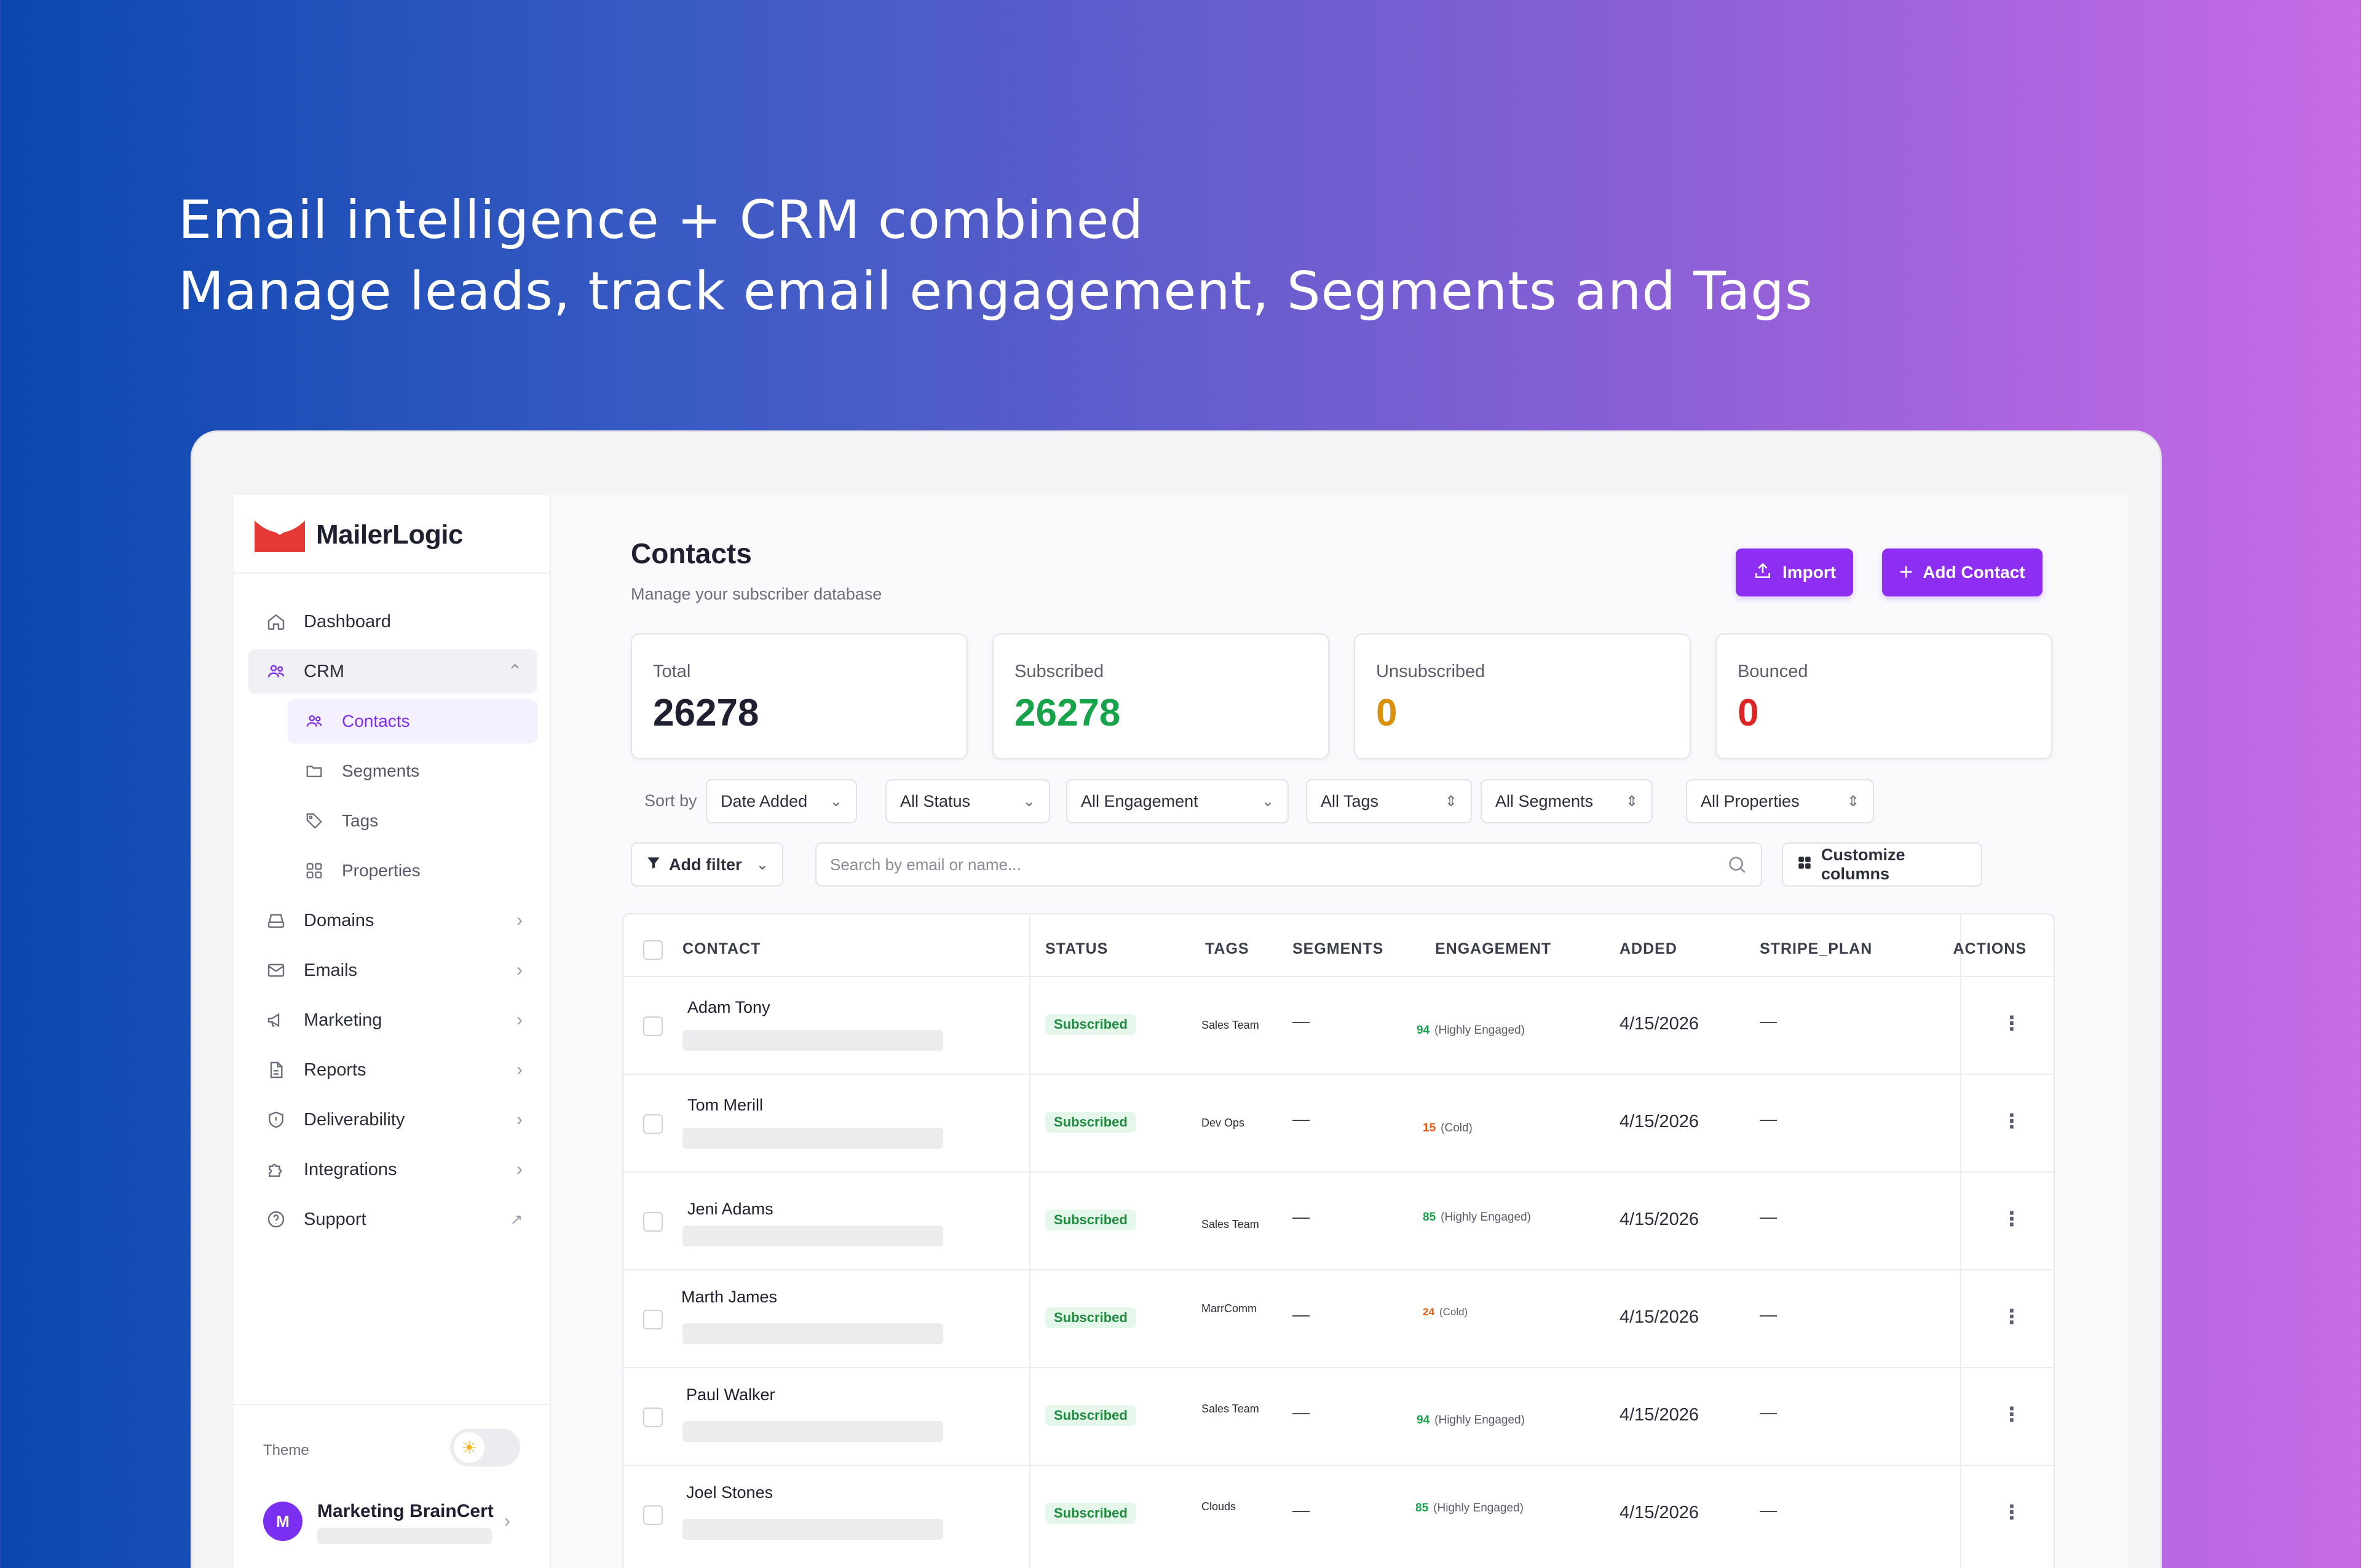 This screenshot has height=1568, width=2361. What do you see at coordinates (406, 1511) in the screenshot?
I see `user-name: Marketing BrainCert` at bounding box center [406, 1511].